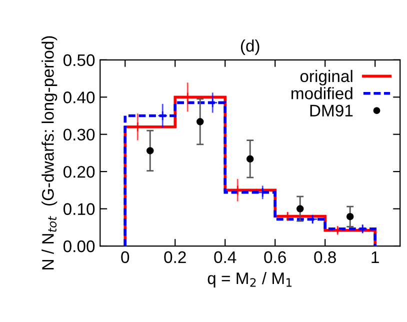  Describe the element at coordinates (331, 110) in the screenshot. I see `legend-label: DM91` at that location.